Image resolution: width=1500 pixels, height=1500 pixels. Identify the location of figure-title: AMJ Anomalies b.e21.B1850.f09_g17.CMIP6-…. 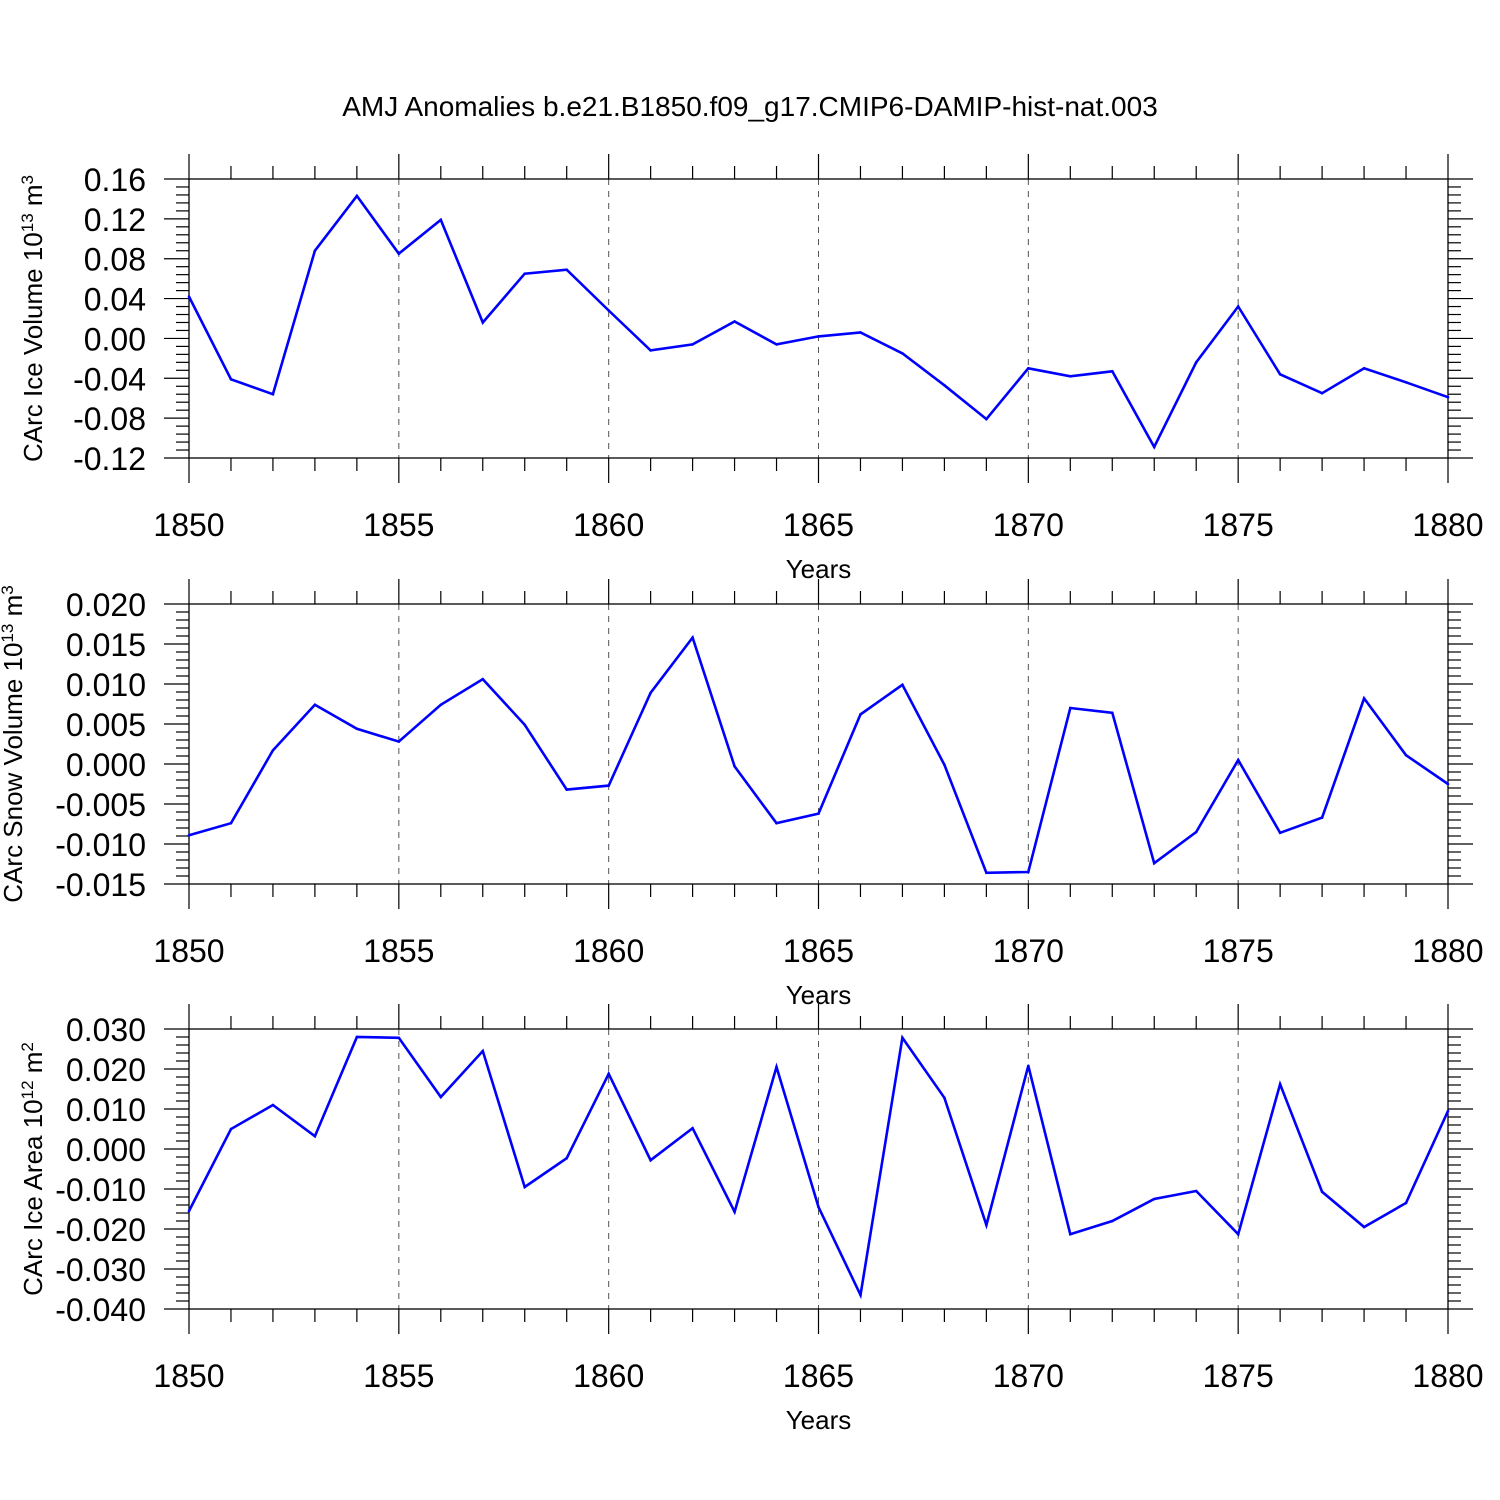
(750, 106).